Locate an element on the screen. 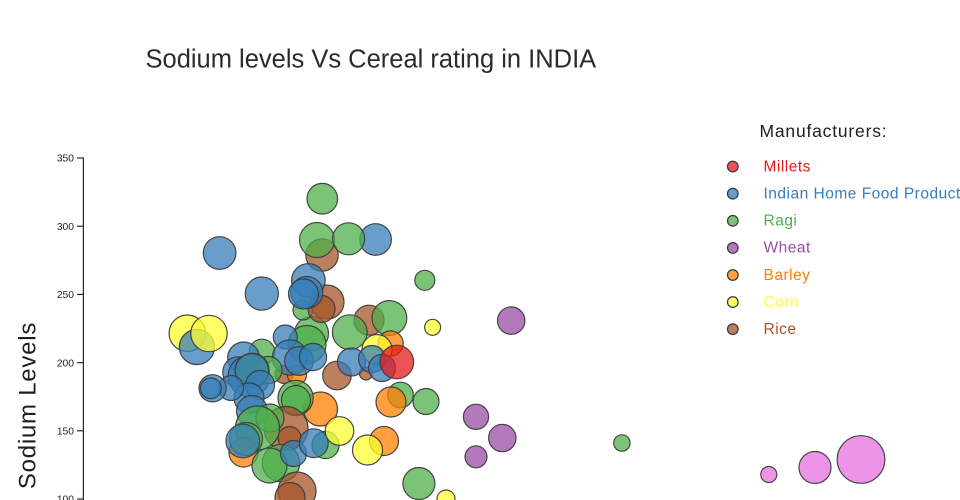  svg-text: 100 is located at coordinates (65, 497).